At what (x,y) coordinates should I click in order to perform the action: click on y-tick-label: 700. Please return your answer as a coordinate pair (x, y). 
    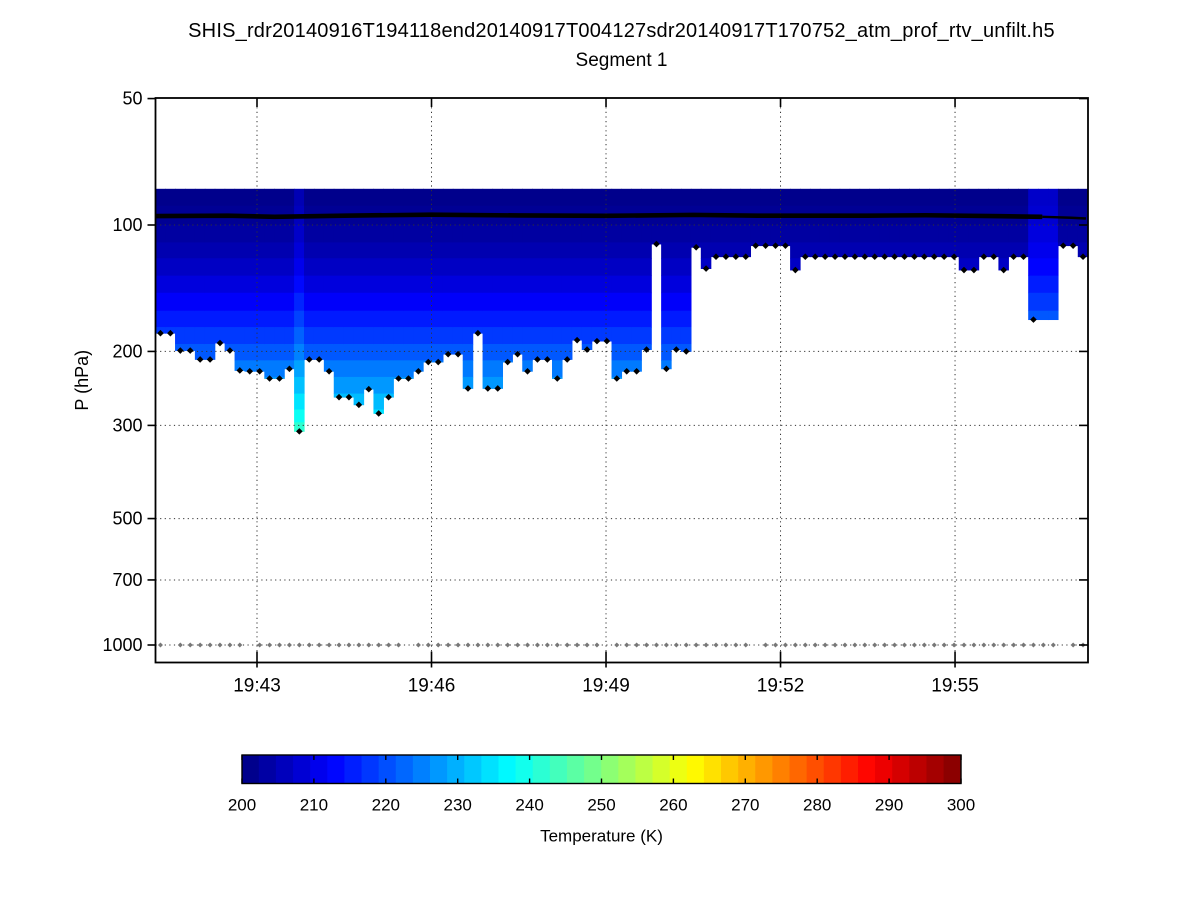
    Looking at the image, I should click on (127, 580).